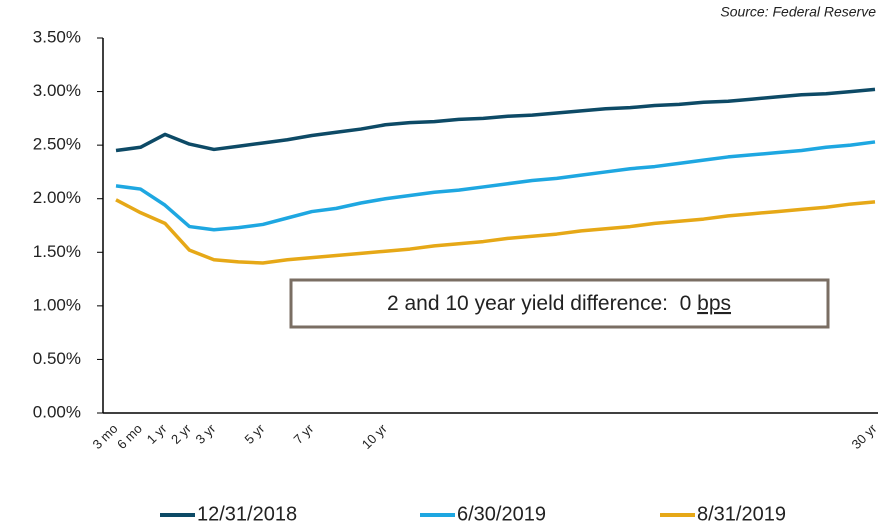  I want to click on x-tick-label: 7 yr, so click(303, 433).